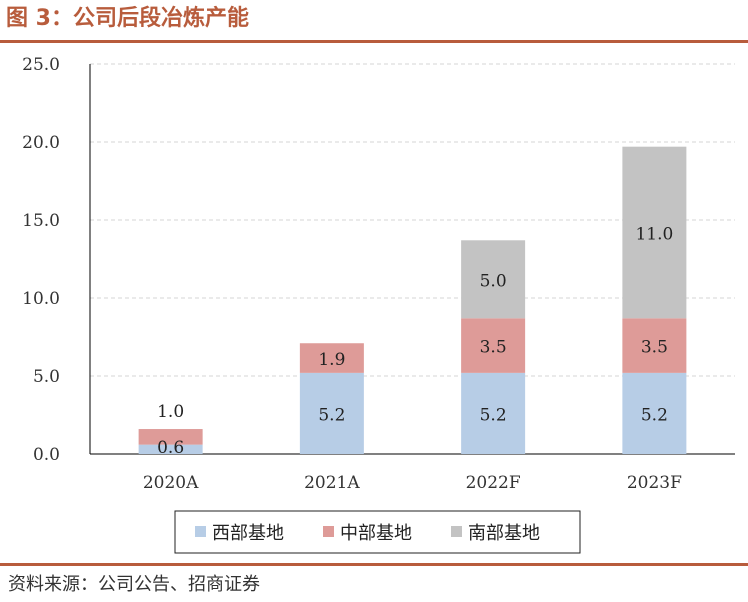 The width and height of the screenshot is (748, 602). I want to click on data-label: 0.6, so click(170, 448).